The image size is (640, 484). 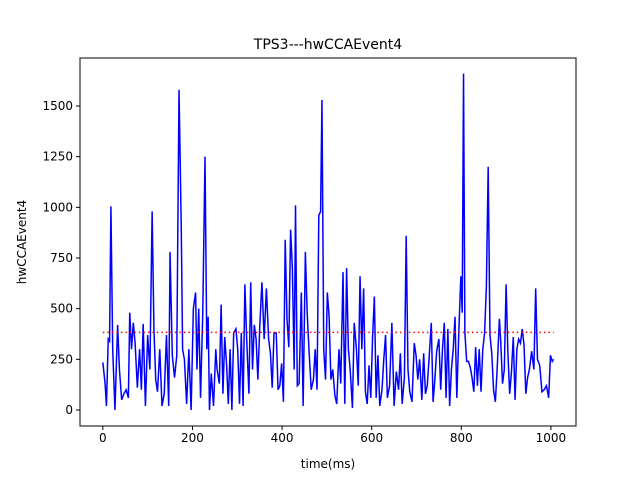 What do you see at coordinates (61, 309) in the screenshot?
I see `y-tick-label: 500` at bounding box center [61, 309].